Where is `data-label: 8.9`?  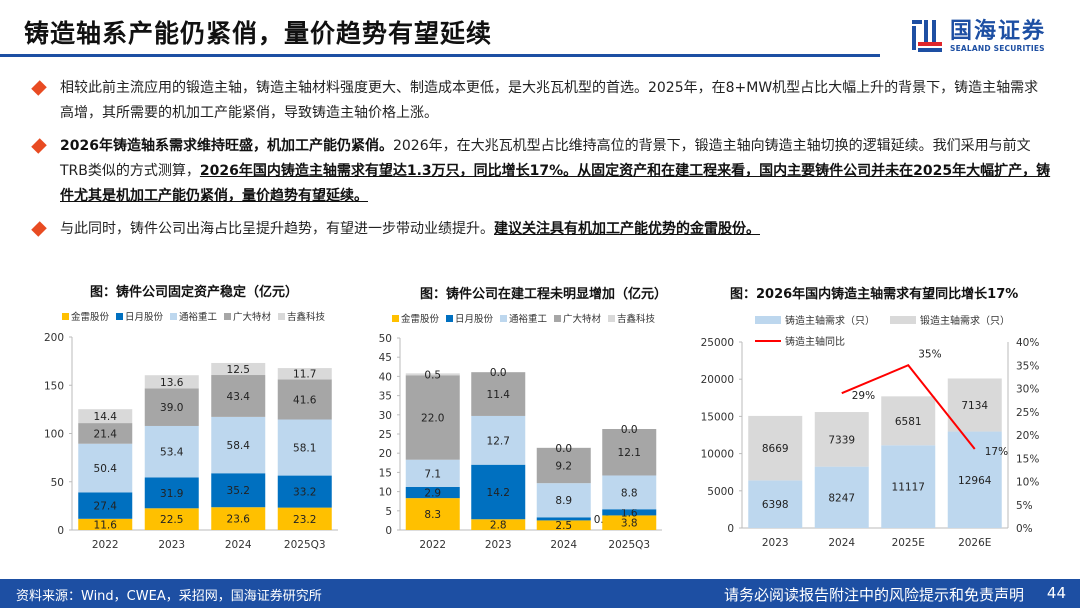
data-label: 8.9 is located at coordinates (563, 501).